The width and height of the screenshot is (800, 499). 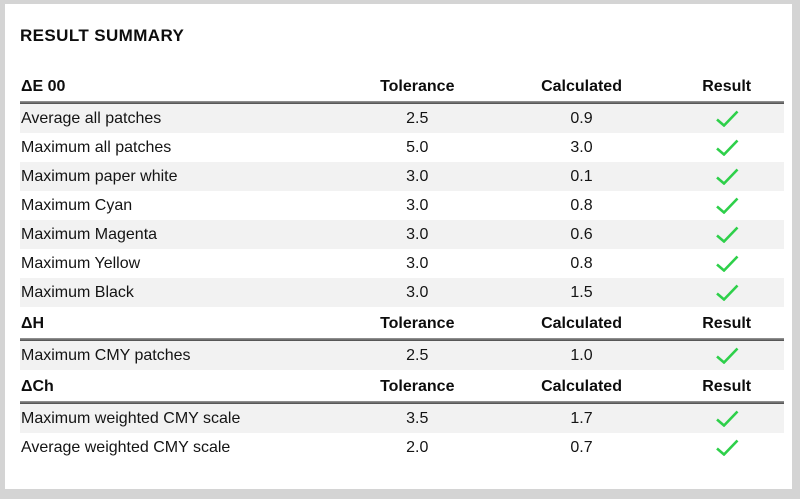 What do you see at coordinates (581, 292) in the screenshot?
I see `calculated-value: 1.5` at bounding box center [581, 292].